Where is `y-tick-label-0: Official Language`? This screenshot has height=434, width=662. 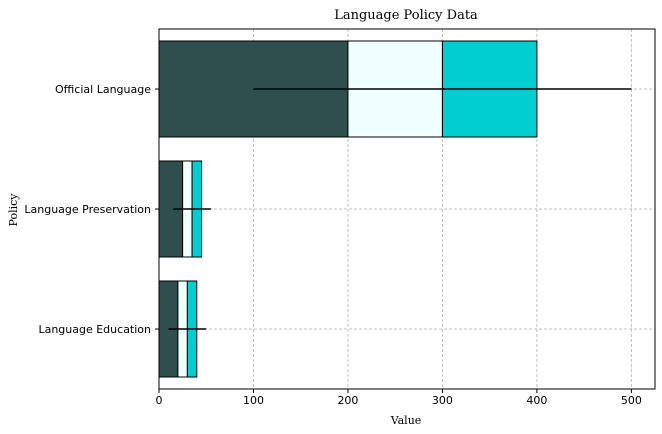
y-tick-label-0: Official Language is located at coordinates (103, 89).